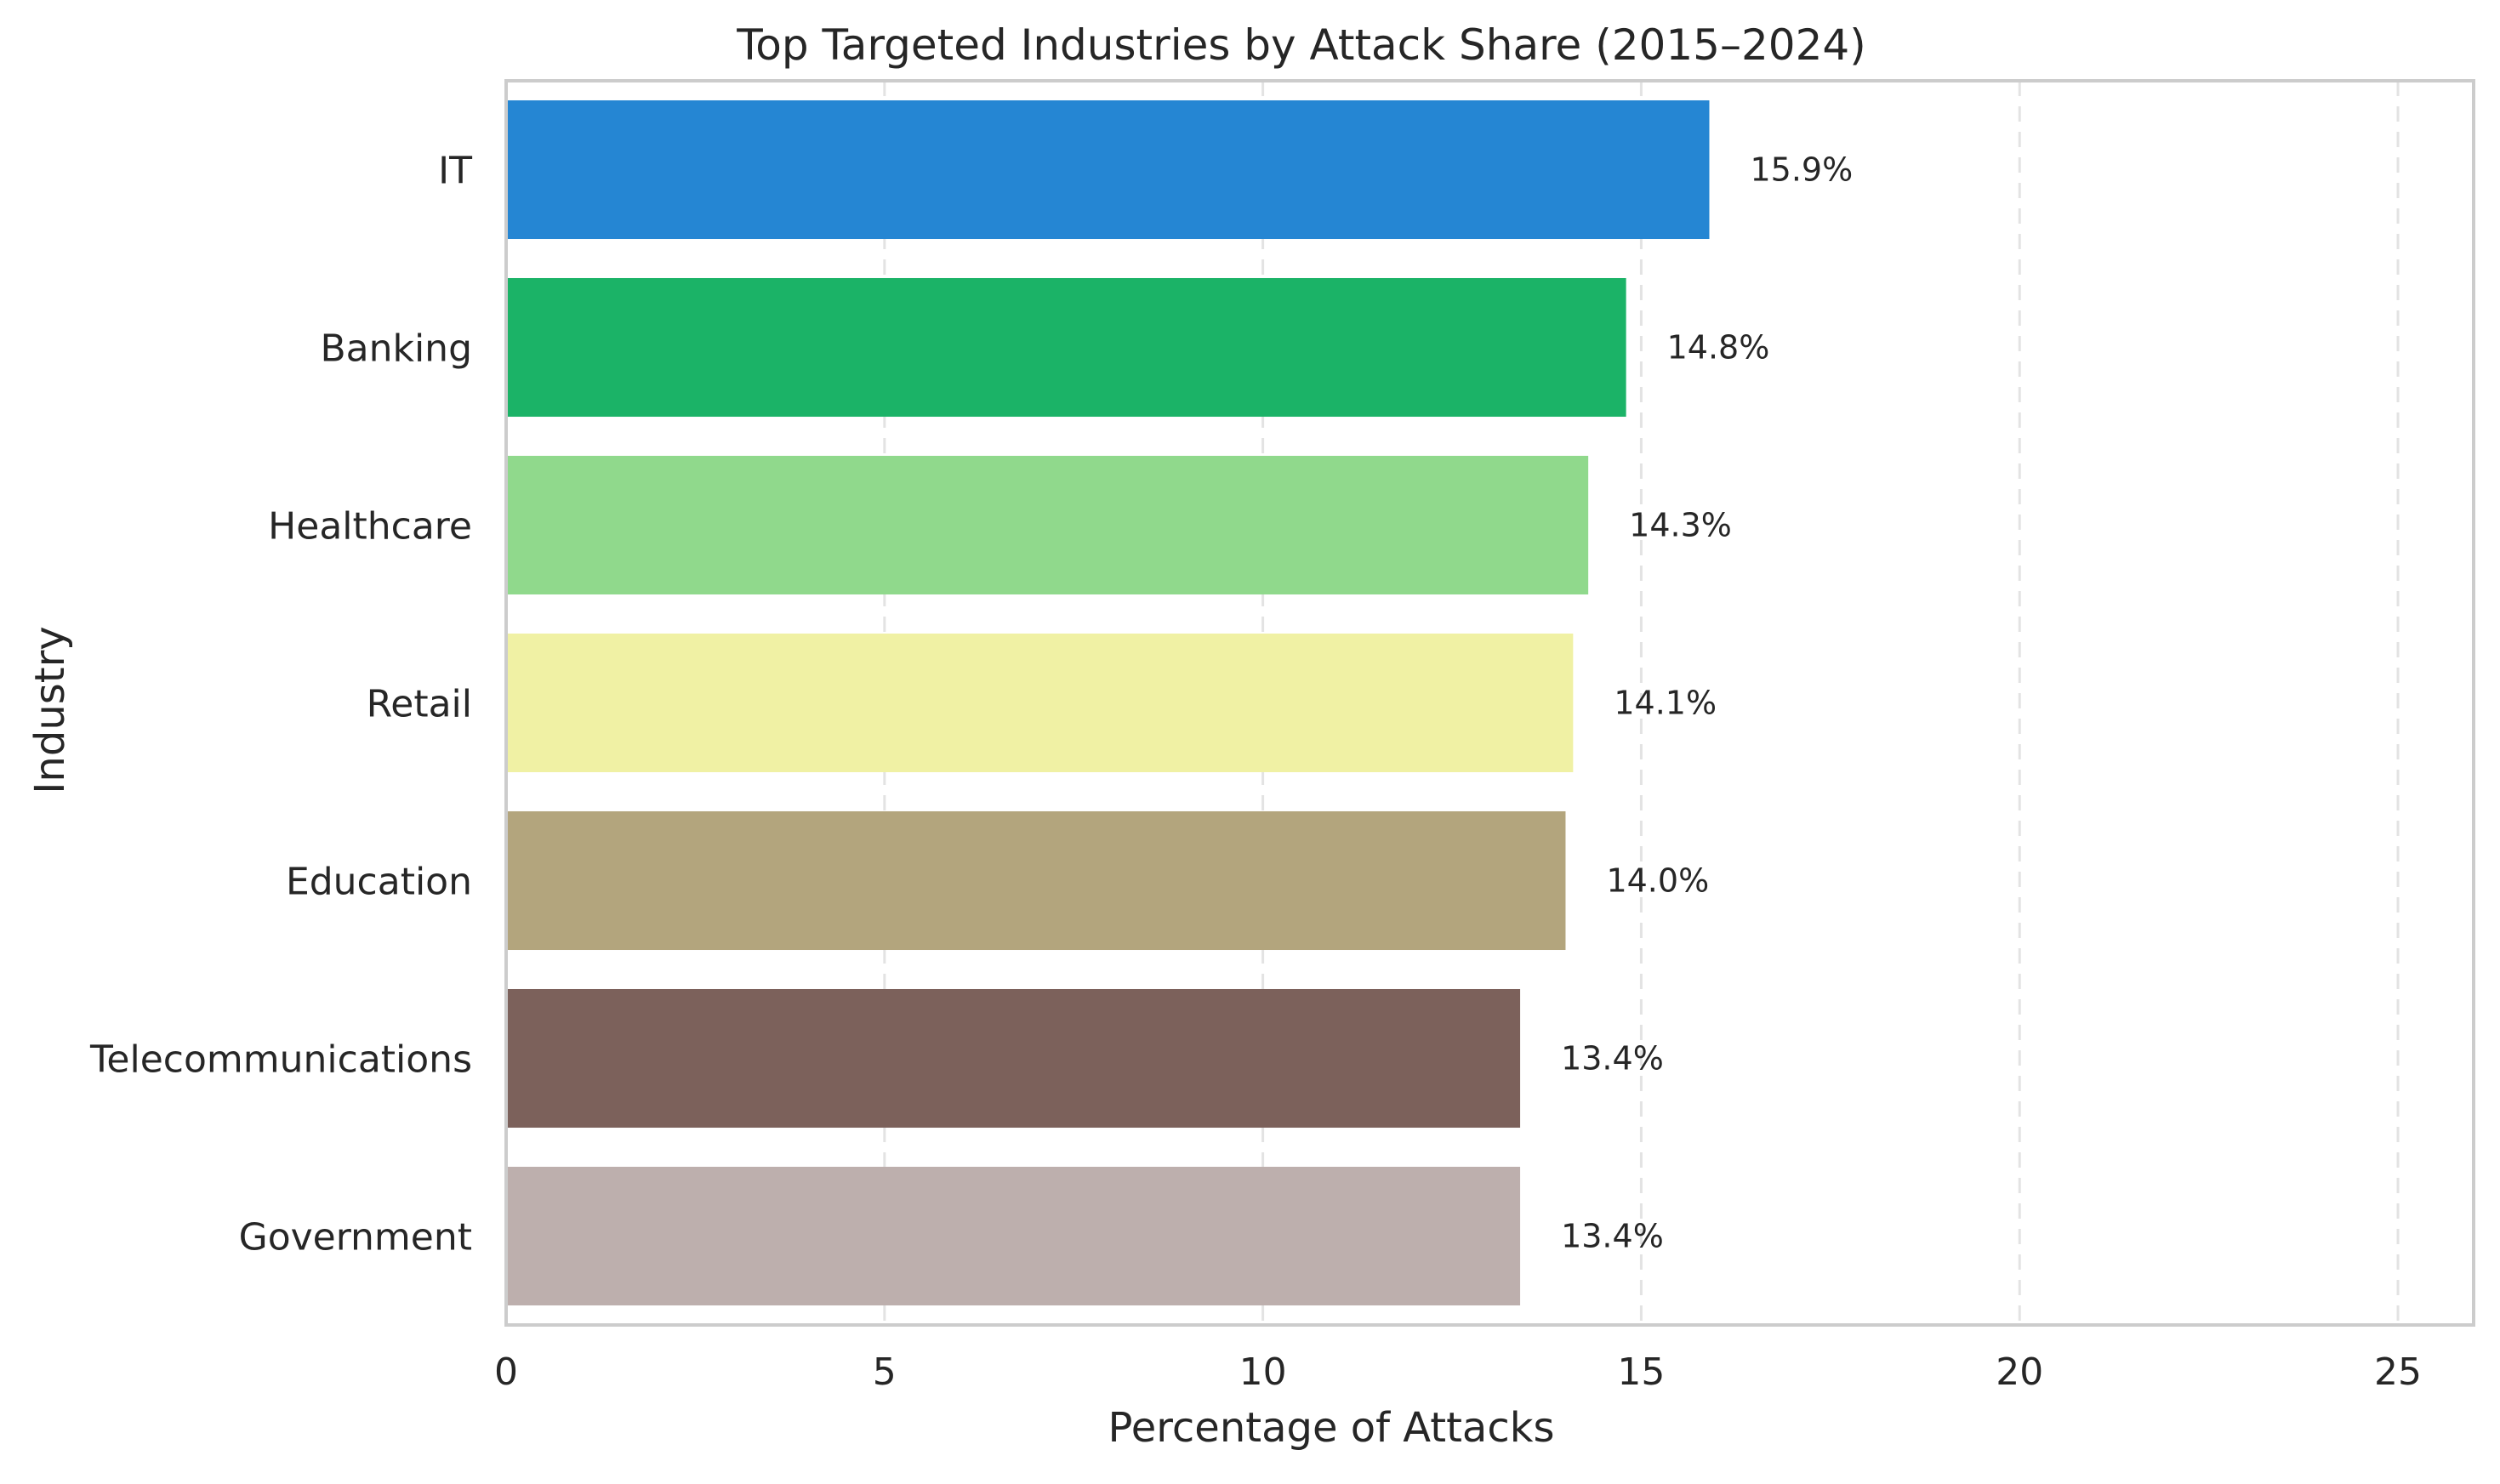 The image size is (2500, 1484). I want to click on bar-education, so click(1036, 880).